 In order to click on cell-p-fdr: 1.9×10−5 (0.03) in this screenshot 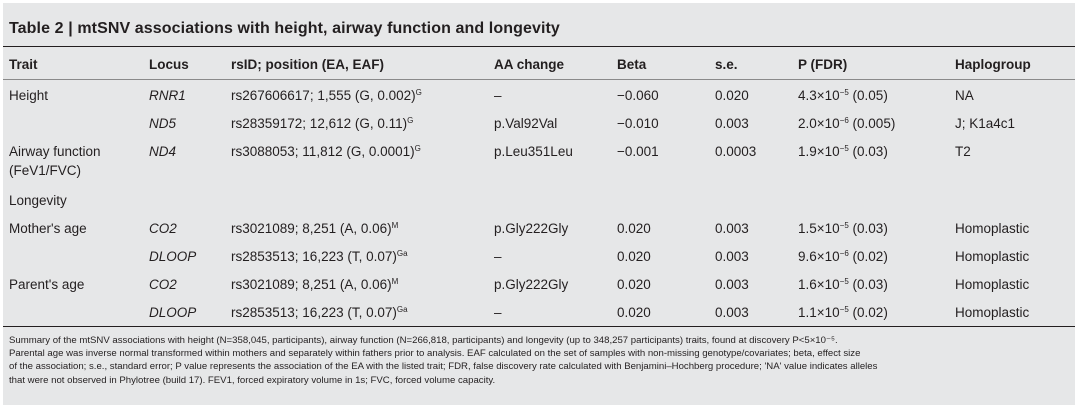, I will do `click(843, 152)`.